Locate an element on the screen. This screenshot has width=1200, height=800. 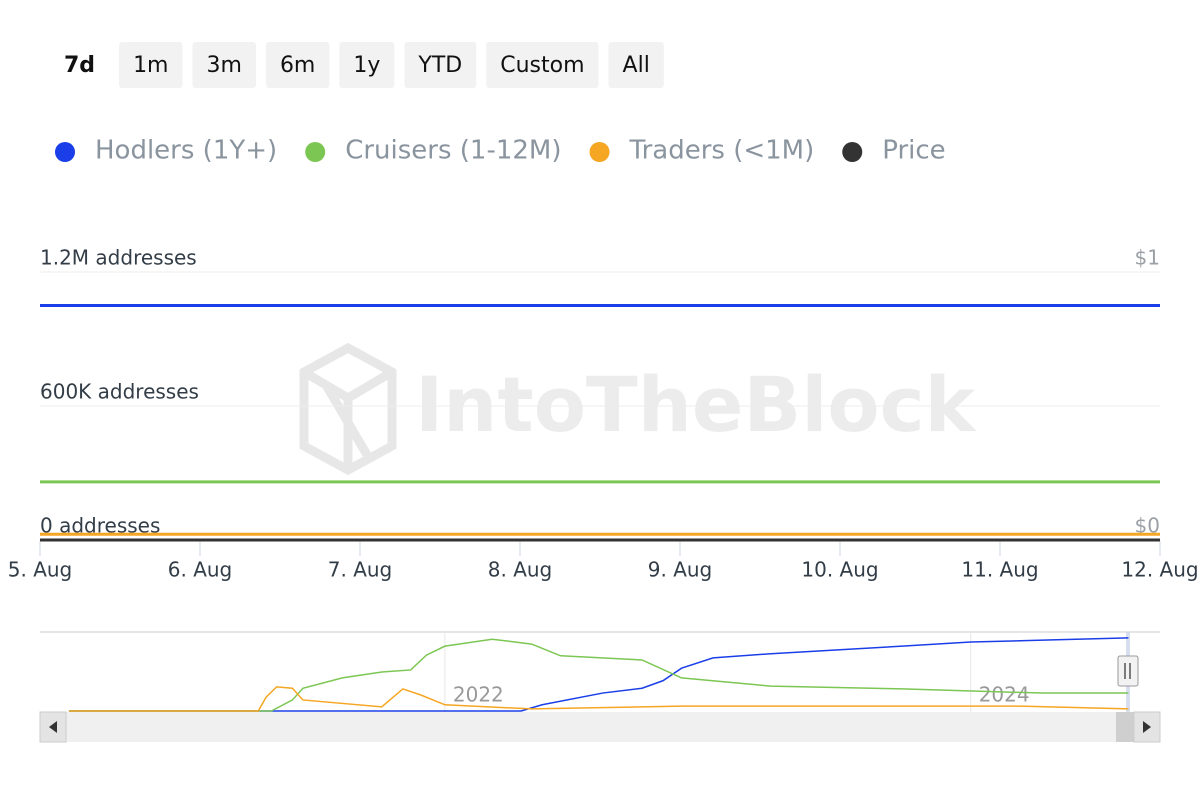
range-button-label: YTD is located at coordinates (439, 65).